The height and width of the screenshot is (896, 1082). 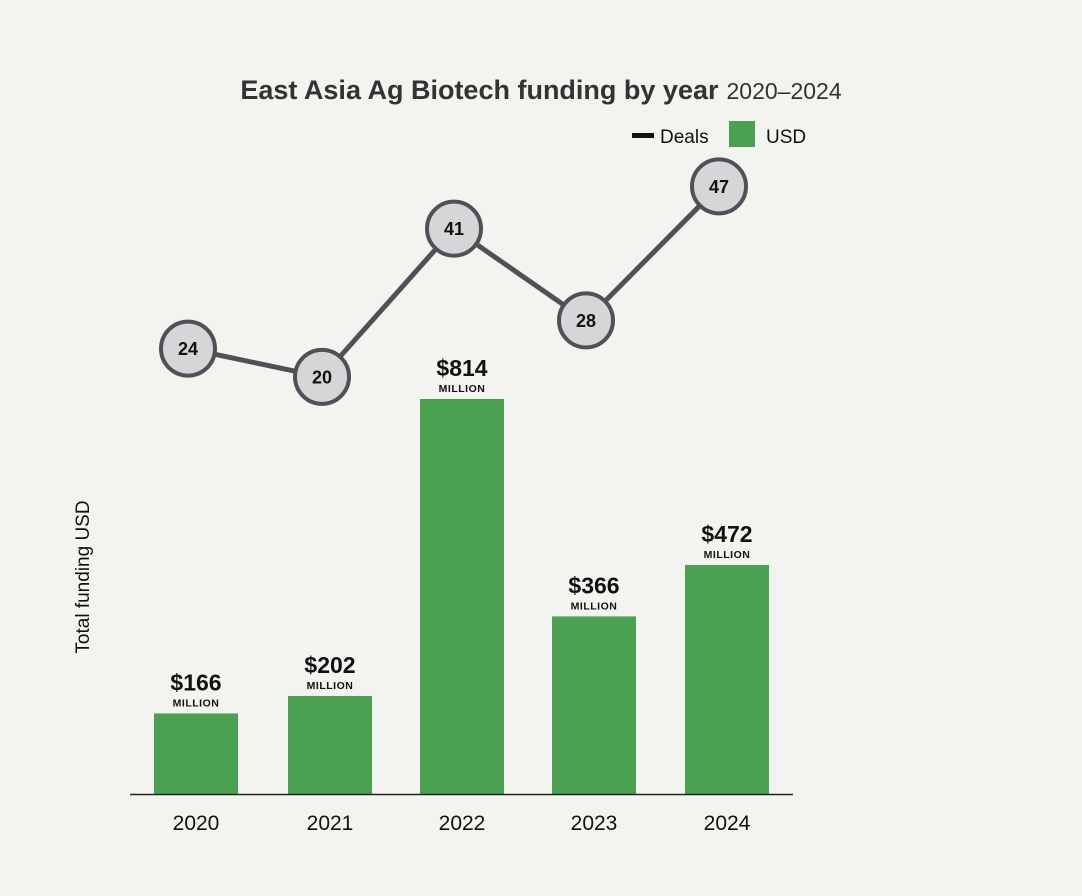 I want to click on deals-point-label-2023: 28, so click(x=586, y=321).